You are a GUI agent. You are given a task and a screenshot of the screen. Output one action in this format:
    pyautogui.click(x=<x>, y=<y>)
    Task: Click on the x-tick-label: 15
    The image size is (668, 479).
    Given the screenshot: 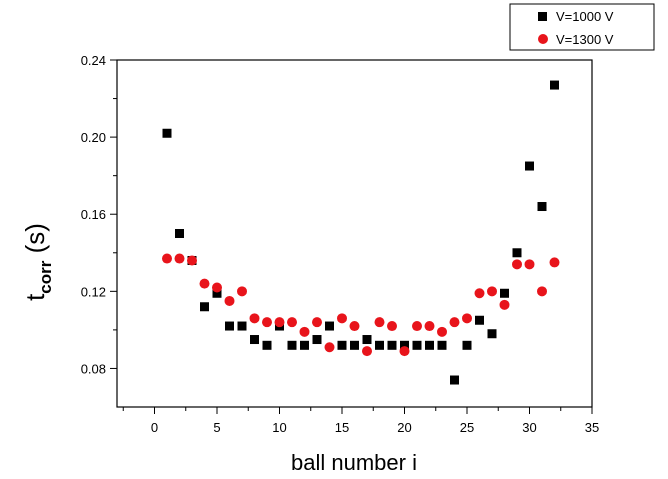 What is the action you would take?
    pyautogui.click(x=342, y=427)
    